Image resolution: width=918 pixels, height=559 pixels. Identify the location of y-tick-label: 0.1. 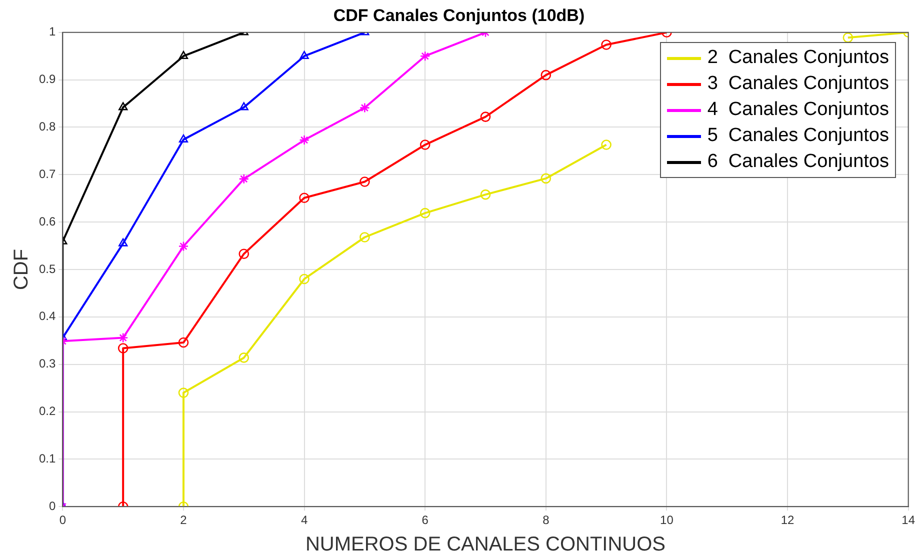
(47, 458).